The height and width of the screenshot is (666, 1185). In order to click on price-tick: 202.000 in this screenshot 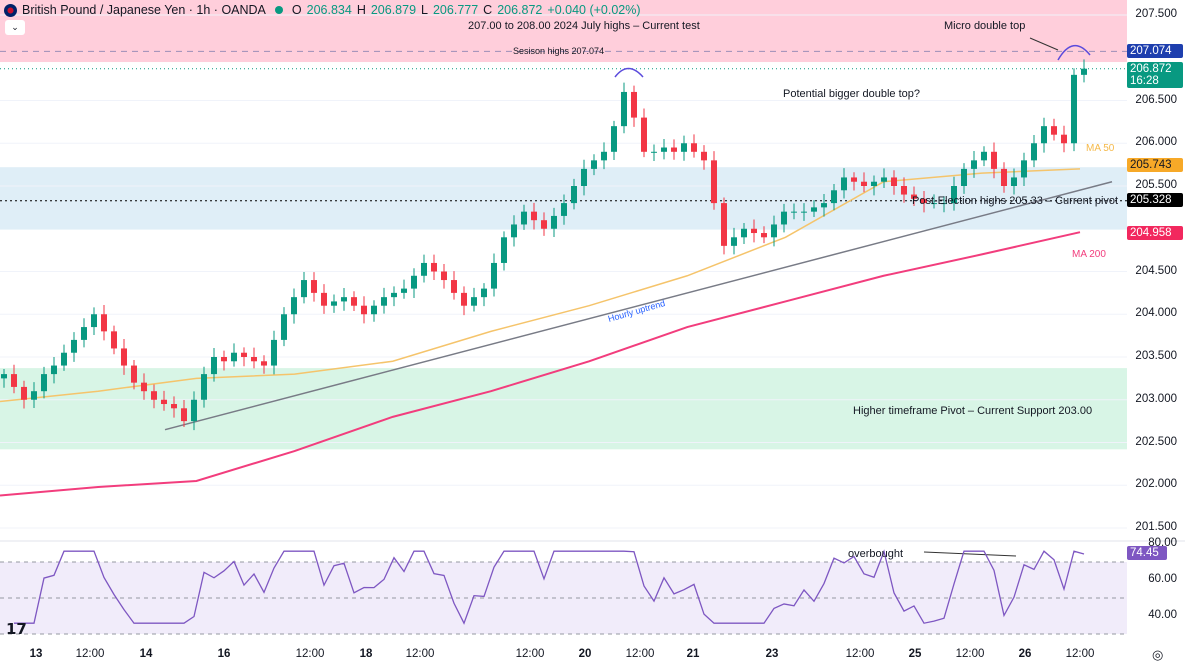, I will do `click(1156, 484)`.